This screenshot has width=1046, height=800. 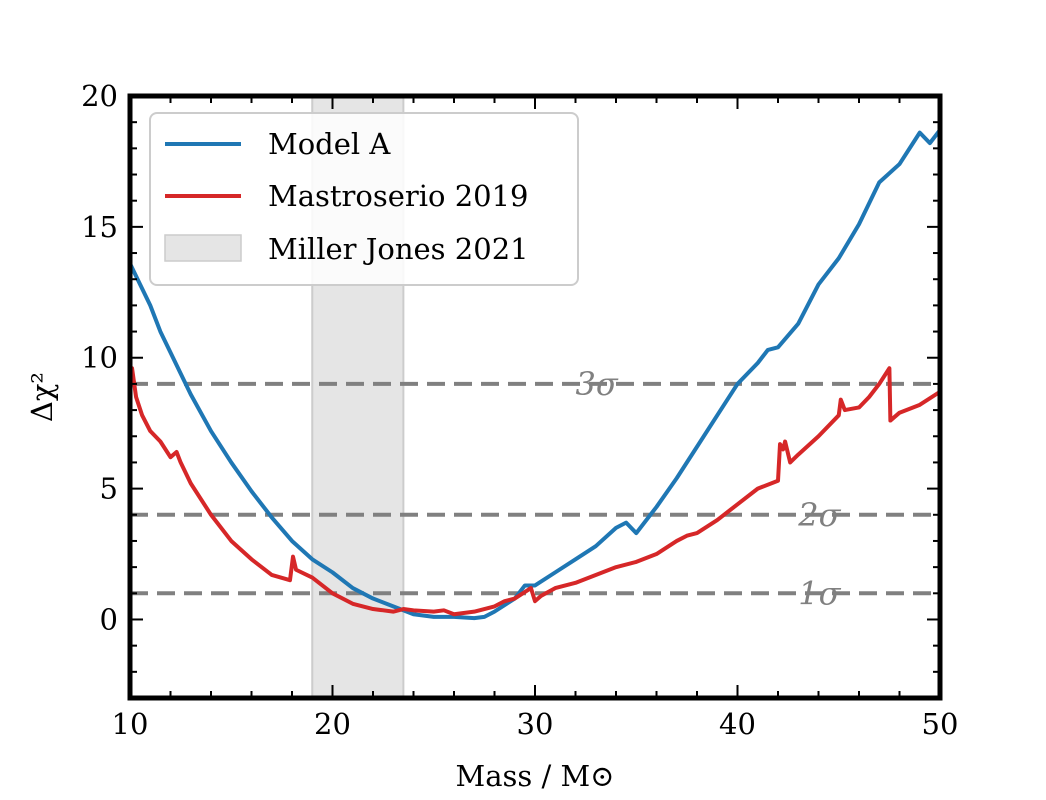 What do you see at coordinates (535, 776) in the screenshot?
I see `x-axis-label: Mass / M⊙` at bounding box center [535, 776].